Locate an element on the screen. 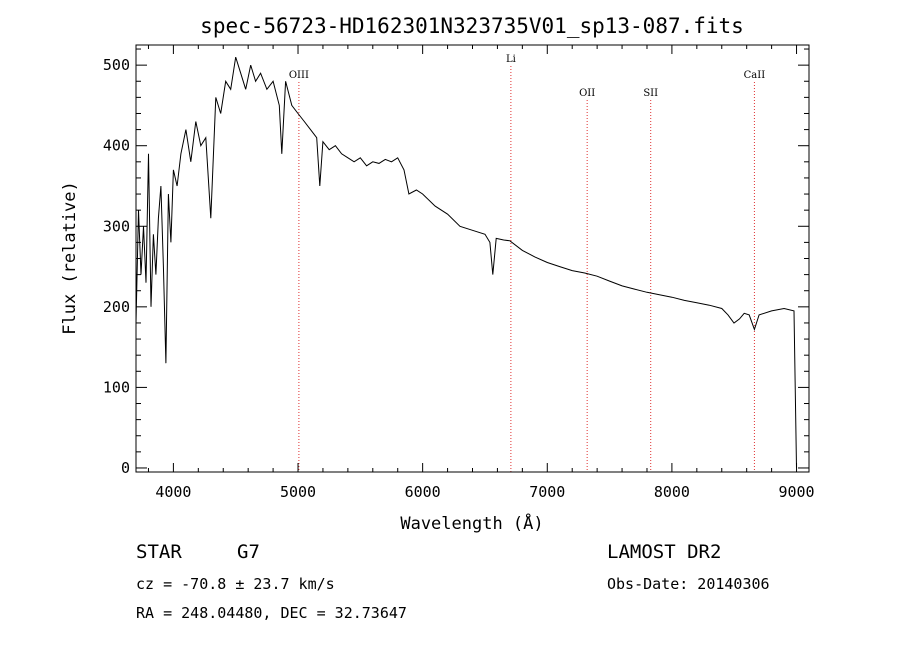 Image resolution: width=900 pixels, height=650 pixels. x-tick-label: 4000 is located at coordinates (173, 492).